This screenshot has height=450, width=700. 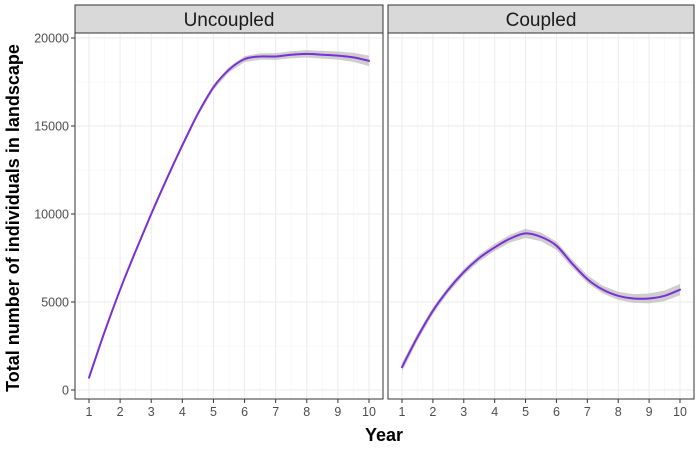 I want to click on y-tick-label: 20000, so click(x=51, y=39).